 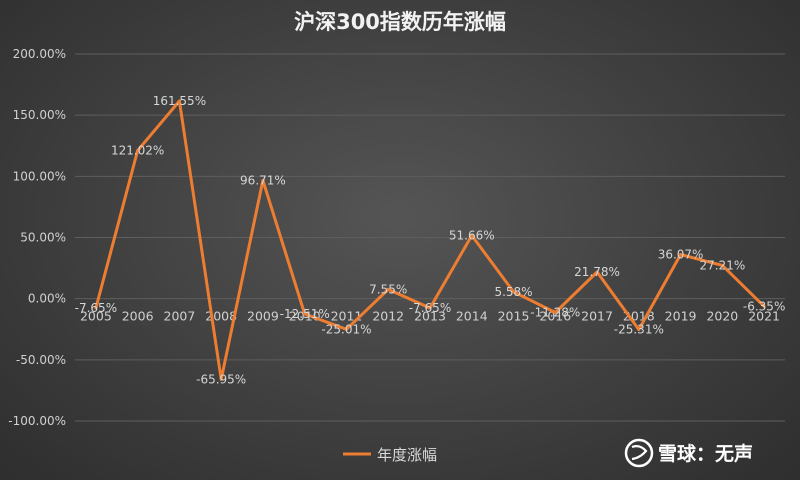 I want to click on snowball-logo-icon, so click(x=639, y=453).